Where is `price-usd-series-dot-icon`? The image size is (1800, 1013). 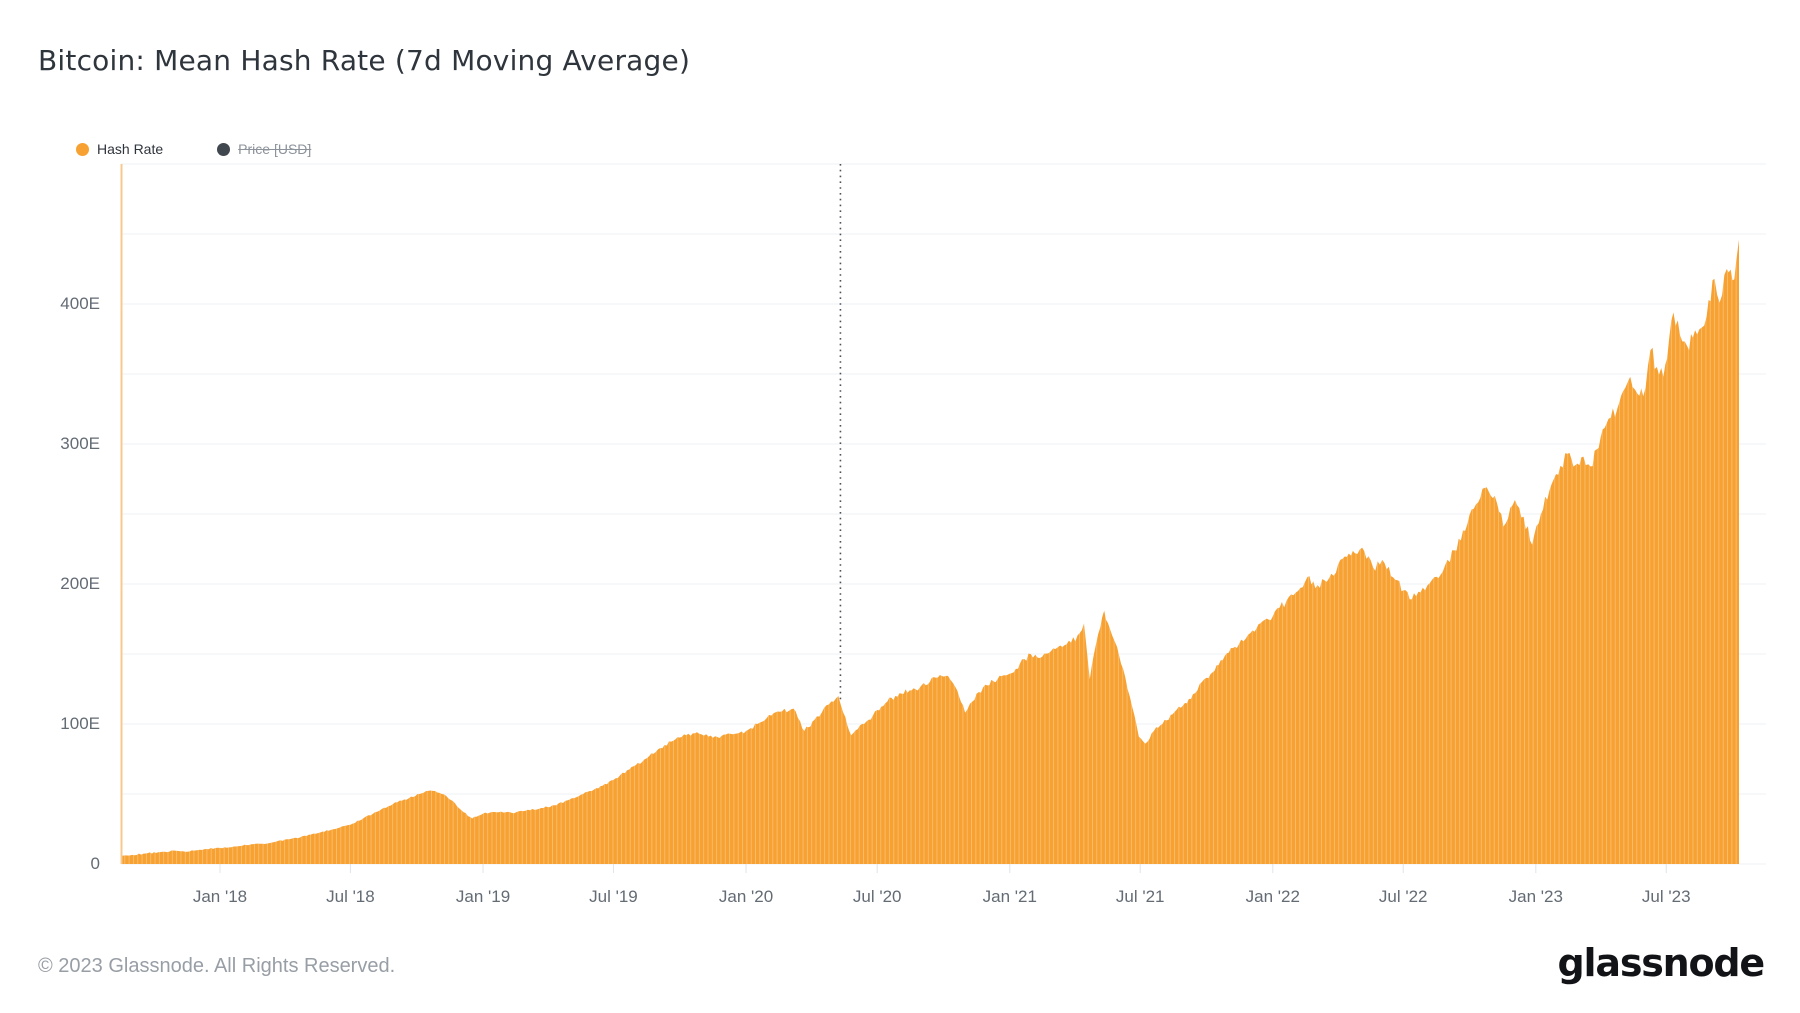
price-usd-series-dot-icon is located at coordinates (224, 149).